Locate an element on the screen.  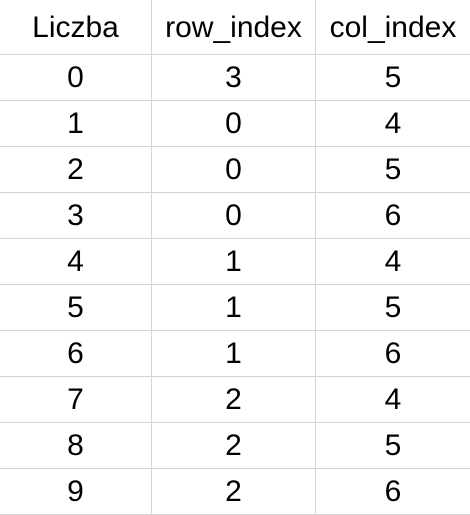
cell-liczba: 2 is located at coordinates (76, 169).